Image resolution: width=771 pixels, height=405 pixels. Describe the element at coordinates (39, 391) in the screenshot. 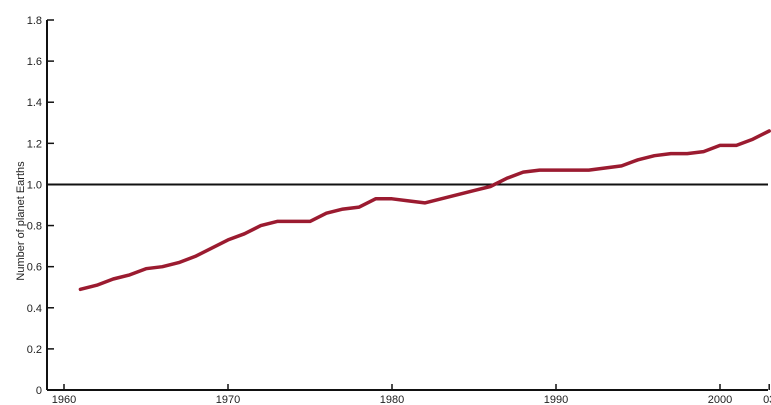

I see `y-tick-label: 0` at that location.